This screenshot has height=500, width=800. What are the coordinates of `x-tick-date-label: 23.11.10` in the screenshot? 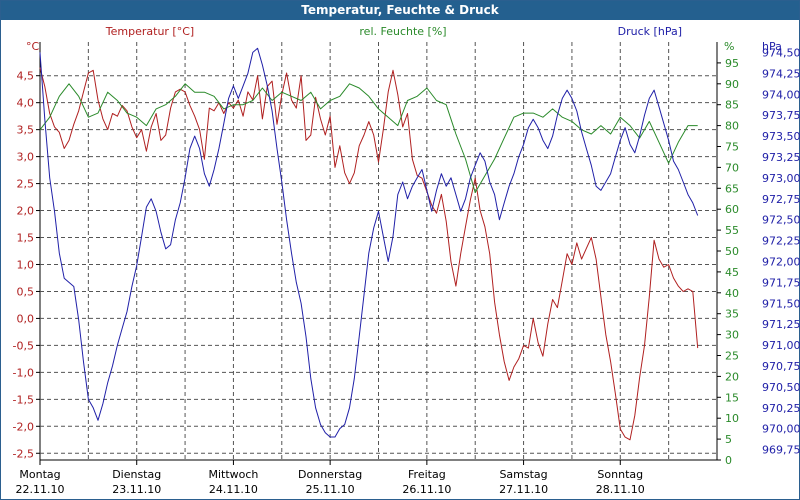 It's located at (136, 489).